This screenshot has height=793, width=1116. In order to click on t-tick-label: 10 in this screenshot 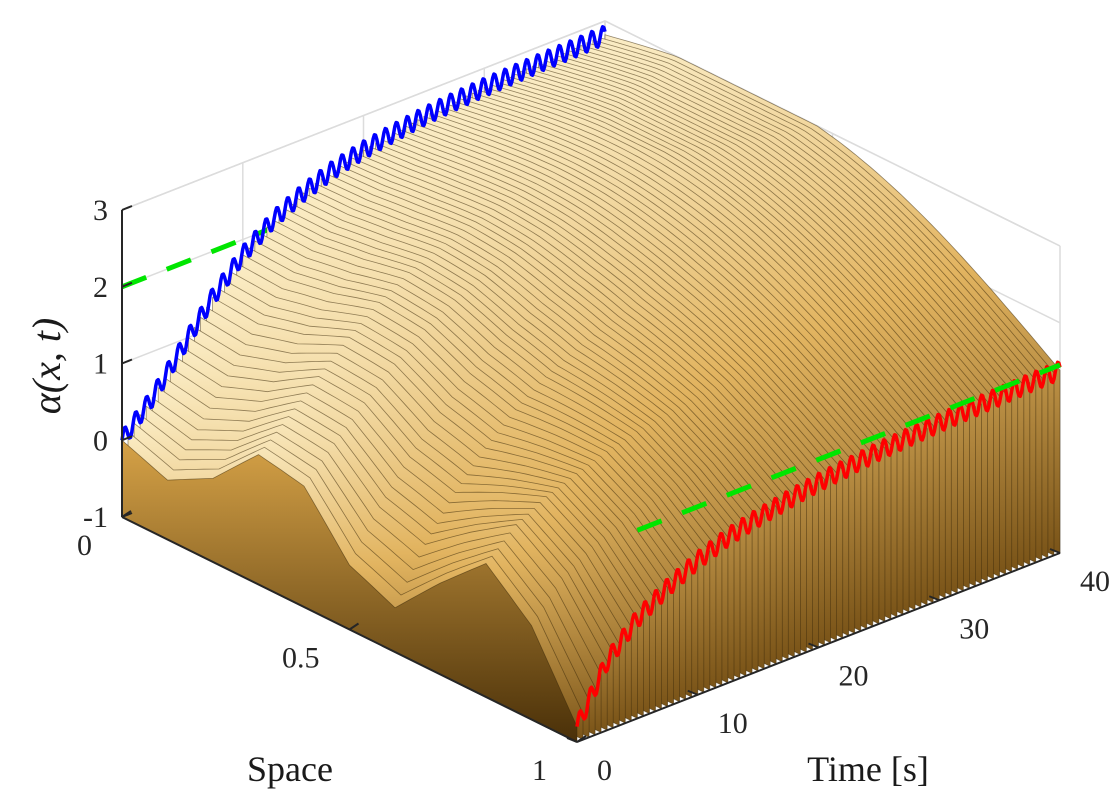, I will do `click(733, 723)`.